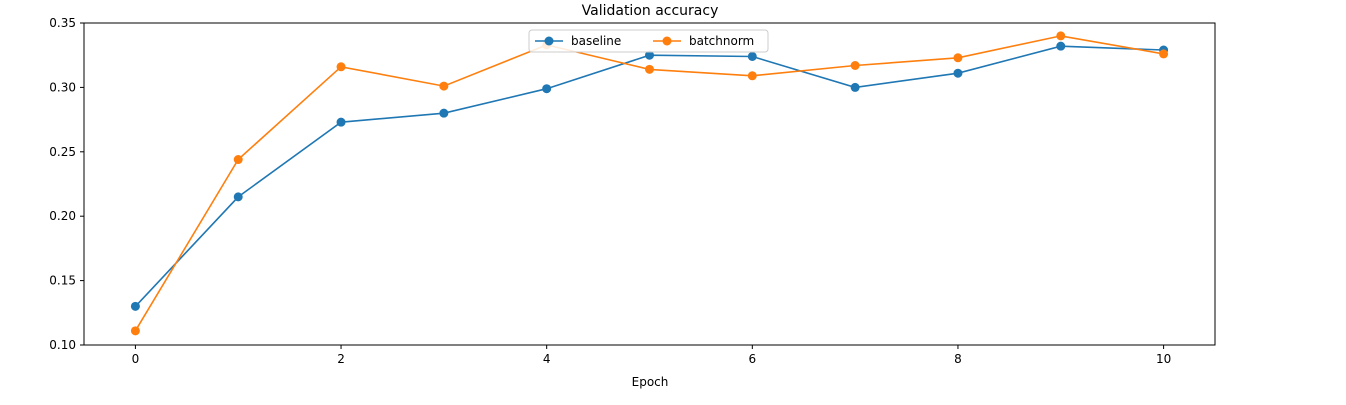 This screenshot has height=405, width=1346. I want to click on legend: baseline batchnorm, so click(648, 41).